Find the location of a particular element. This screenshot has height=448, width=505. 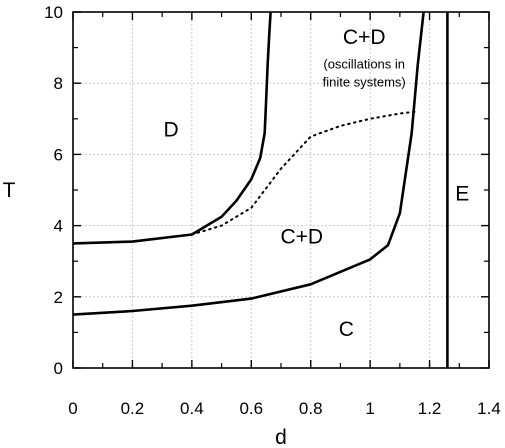

y-tick-label: 10 is located at coordinates (53, 12).